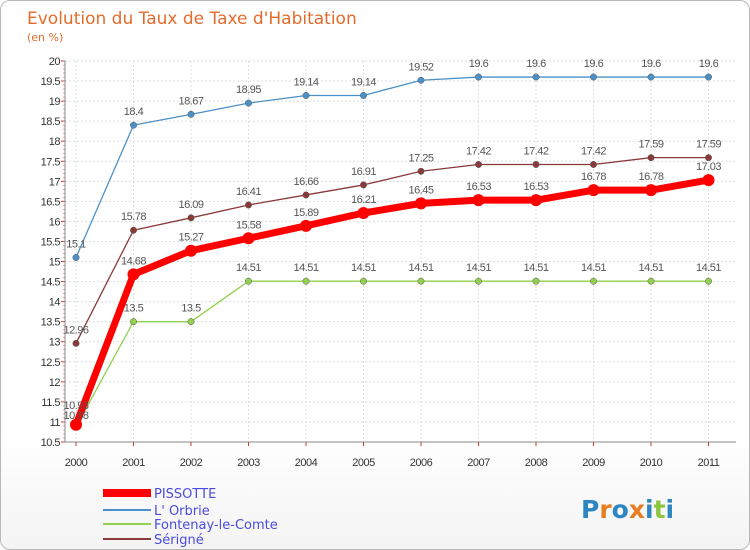 This screenshot has width=750, height=550. I want to click on data-label: 10.88, so click(75, 416).